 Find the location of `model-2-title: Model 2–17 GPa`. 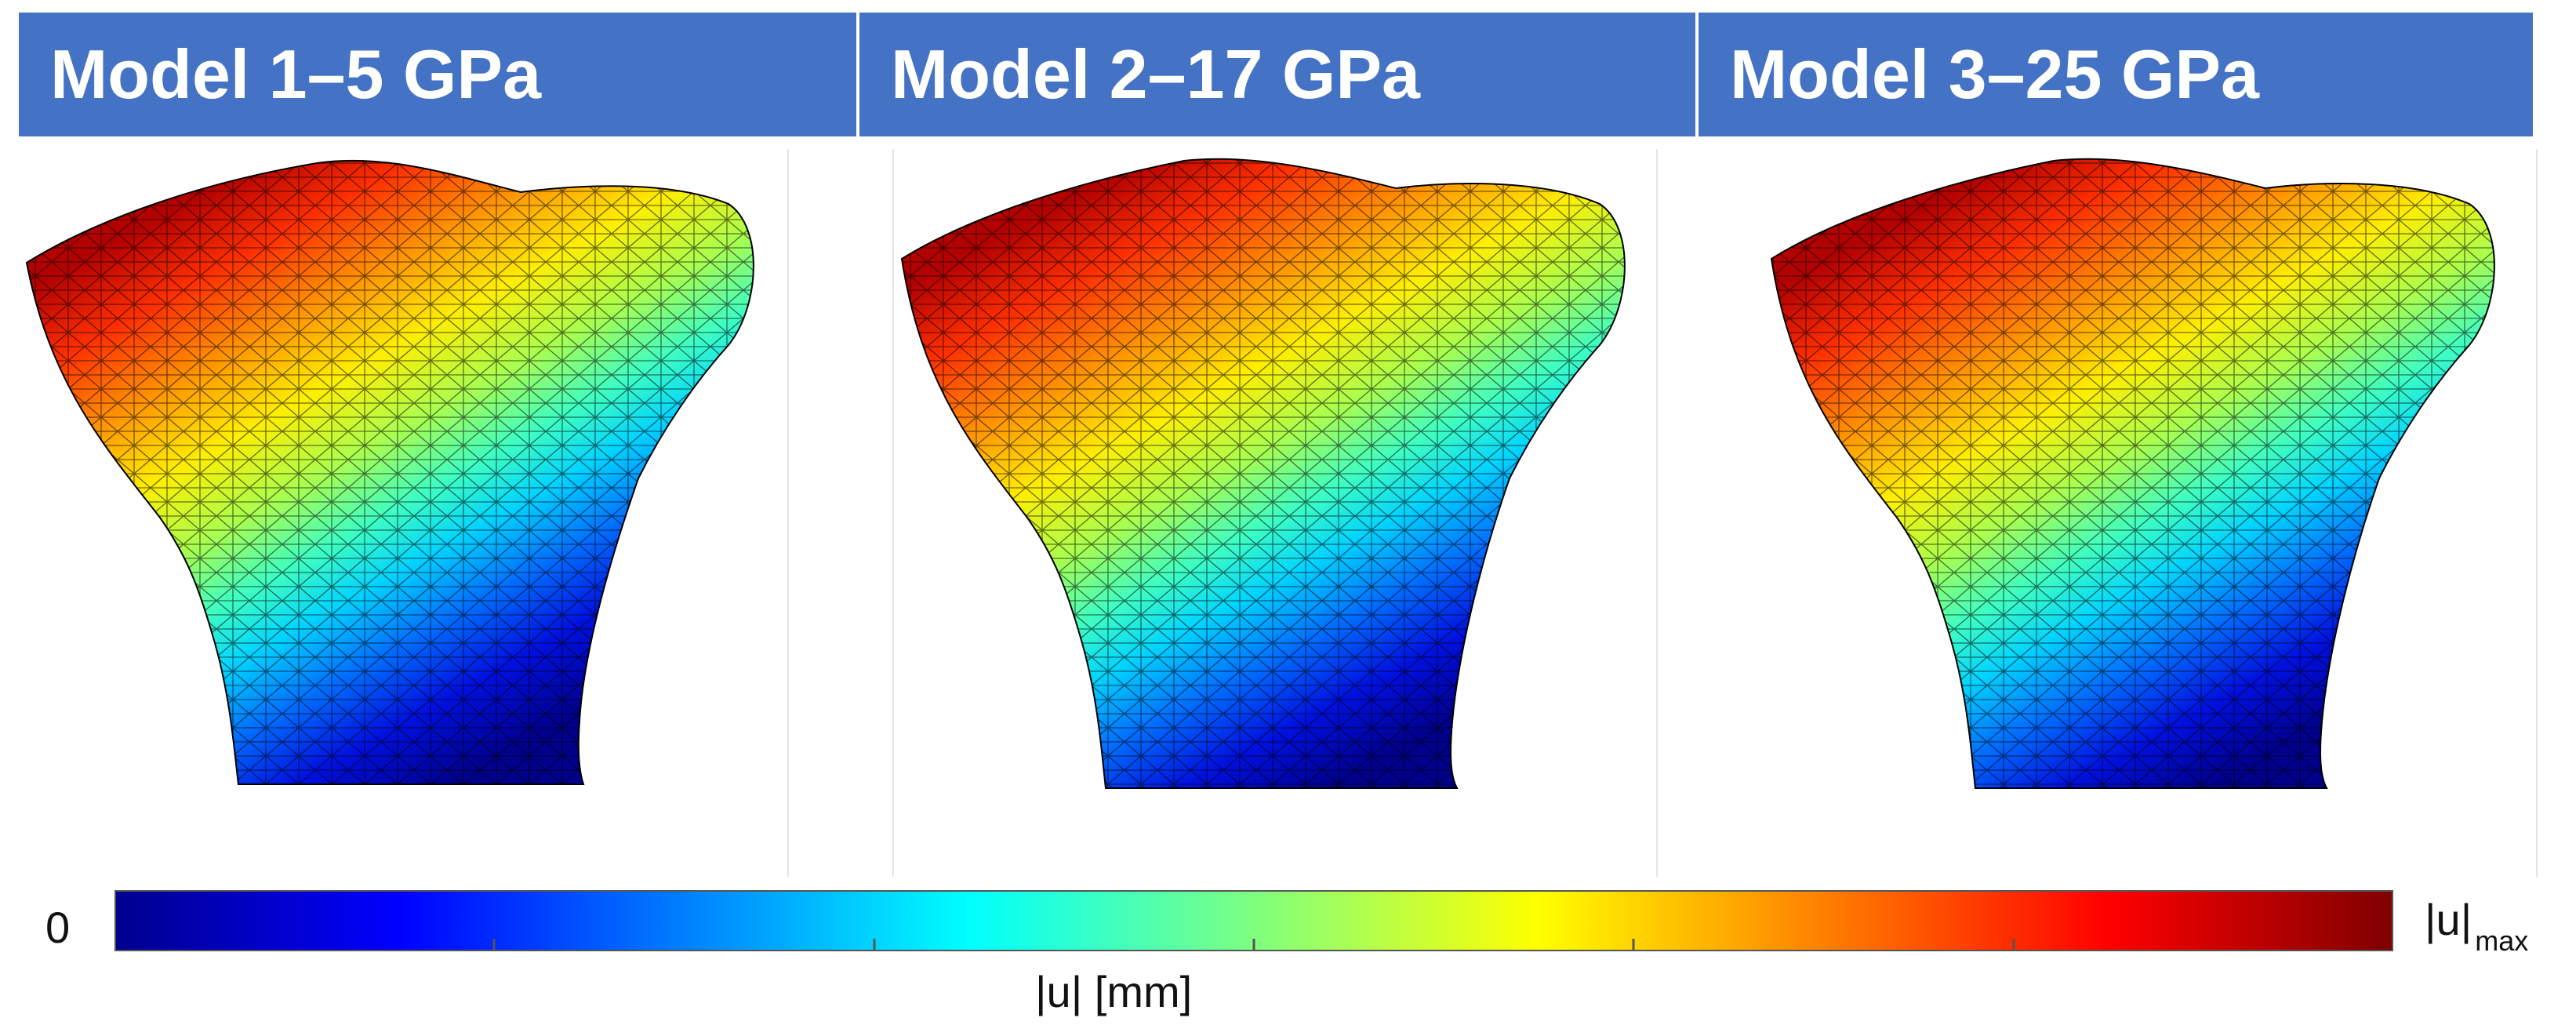

model-2-title: Model 2–17 GPa is located at coordinates (1277, 75).